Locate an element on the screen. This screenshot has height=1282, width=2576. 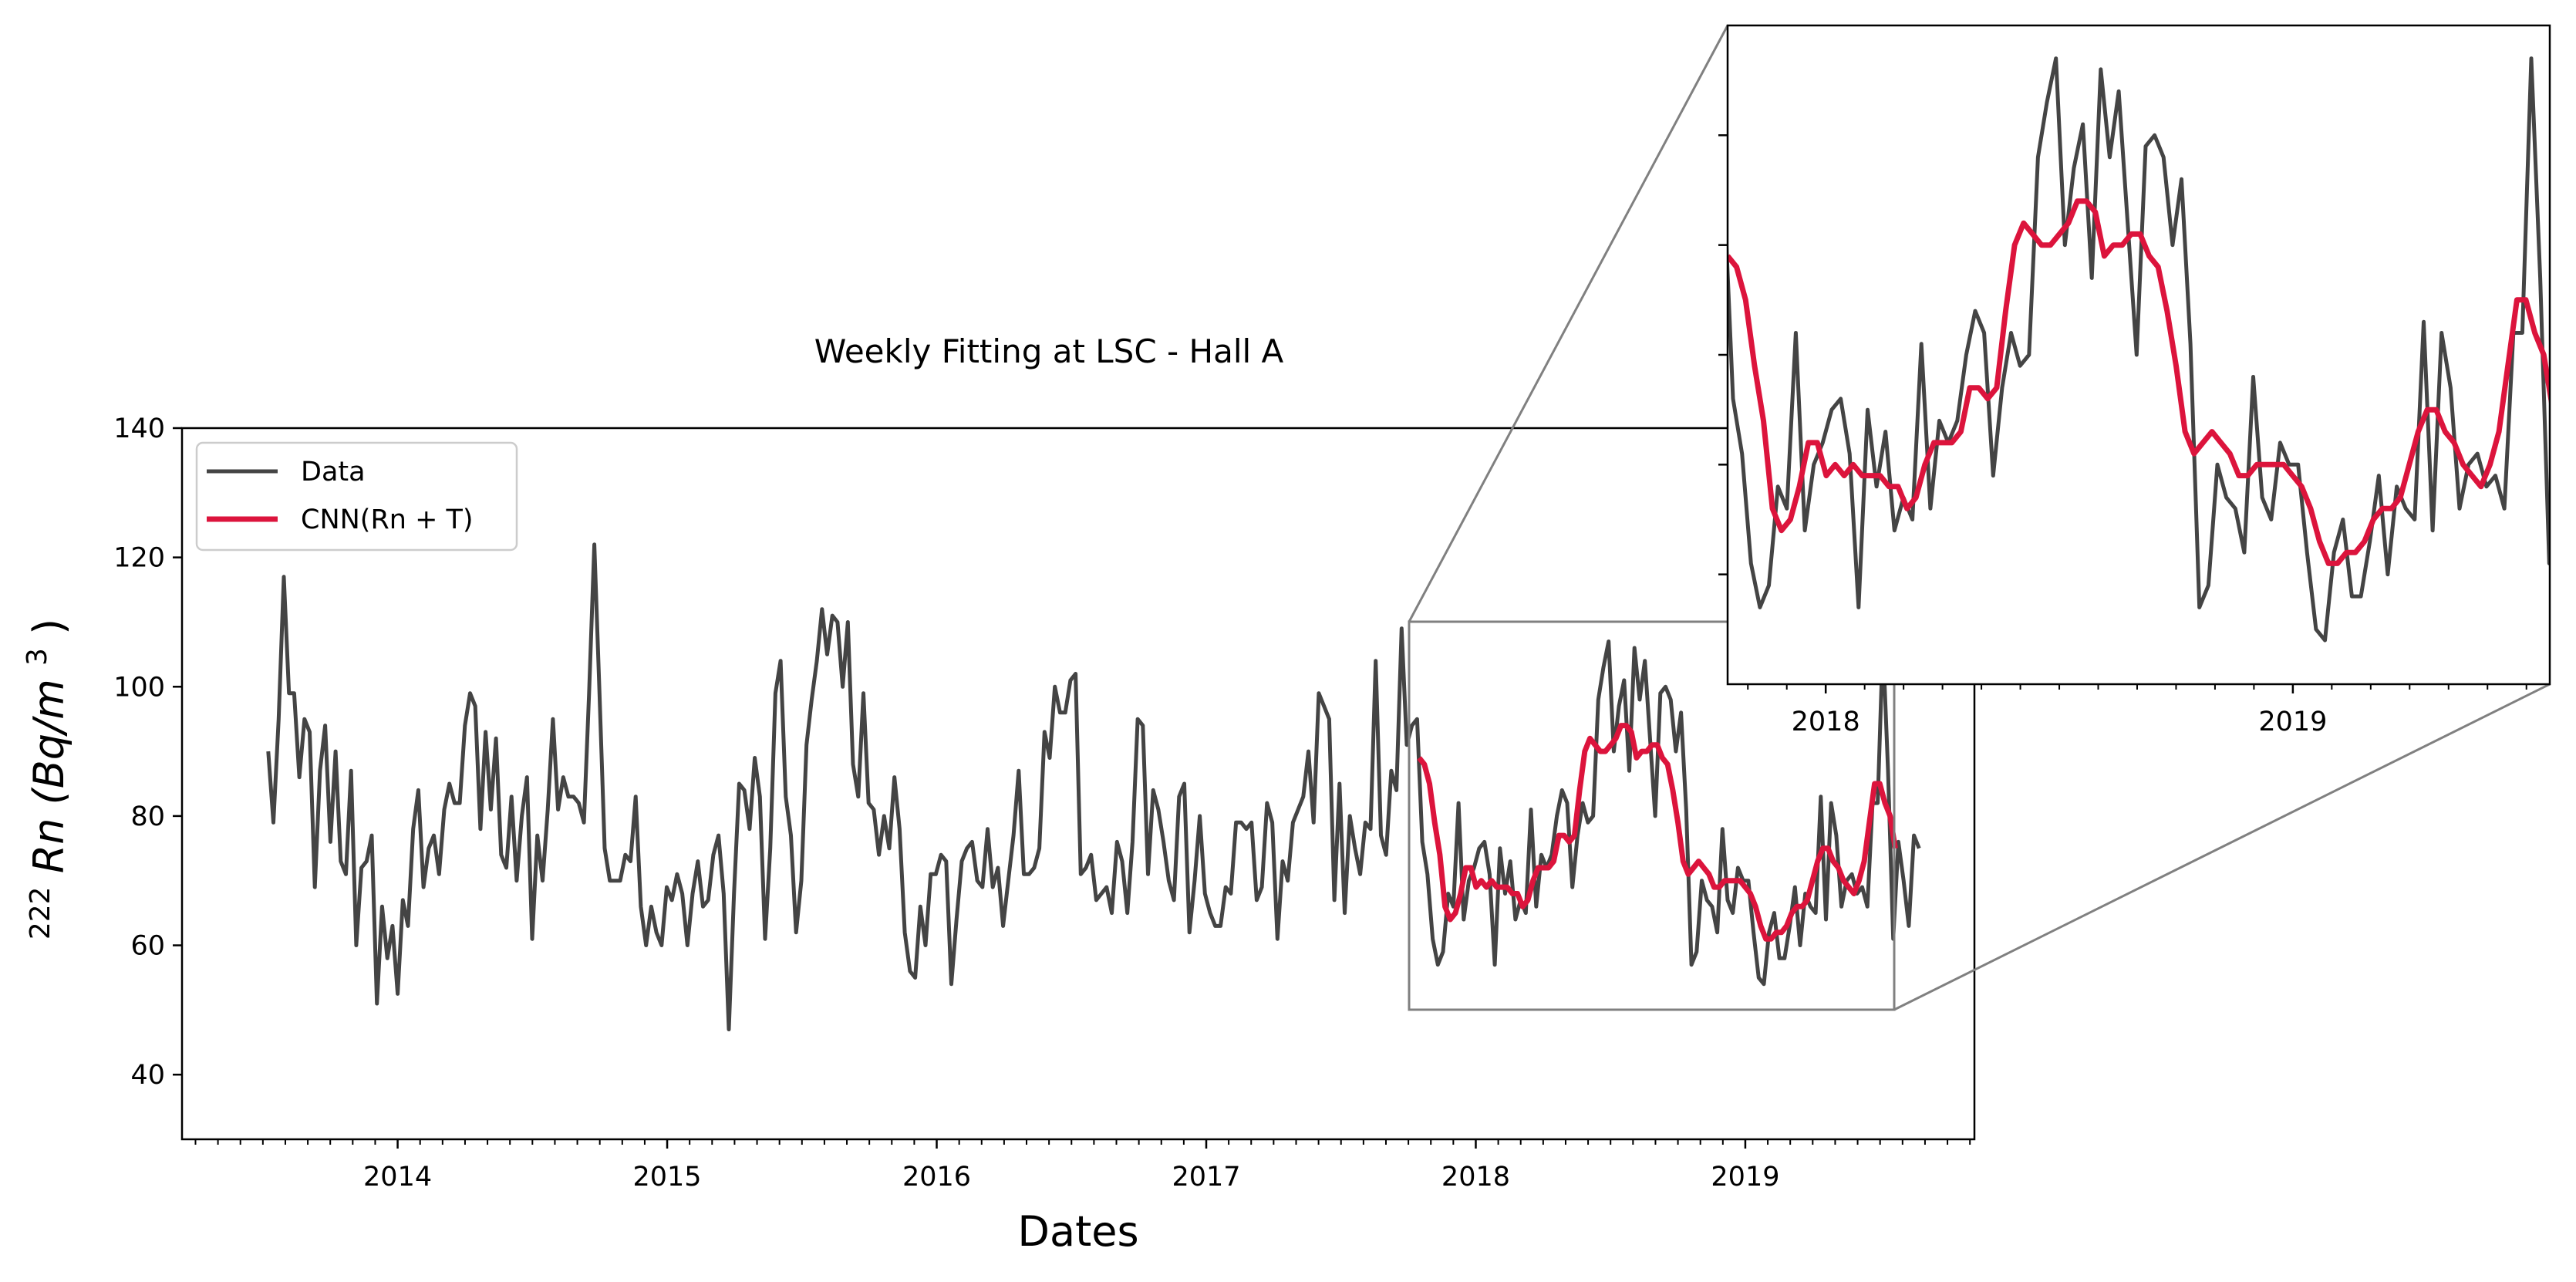
zoom-region-box is located at coordinates (1652, 815).